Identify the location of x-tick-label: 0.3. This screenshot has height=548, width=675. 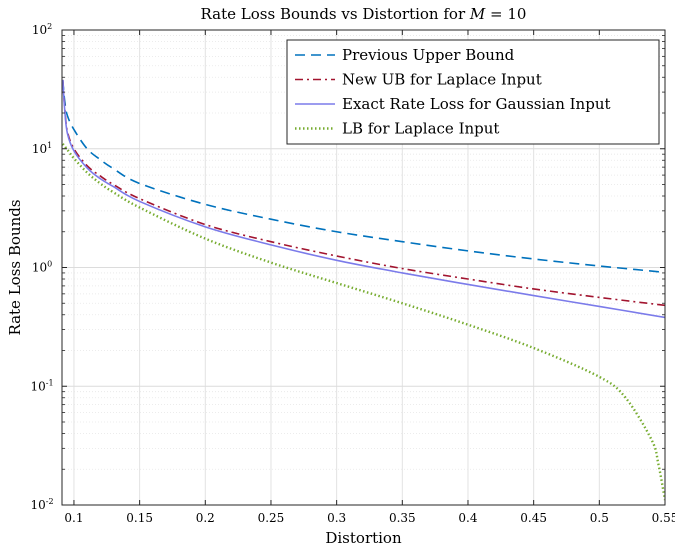
(336, 518).